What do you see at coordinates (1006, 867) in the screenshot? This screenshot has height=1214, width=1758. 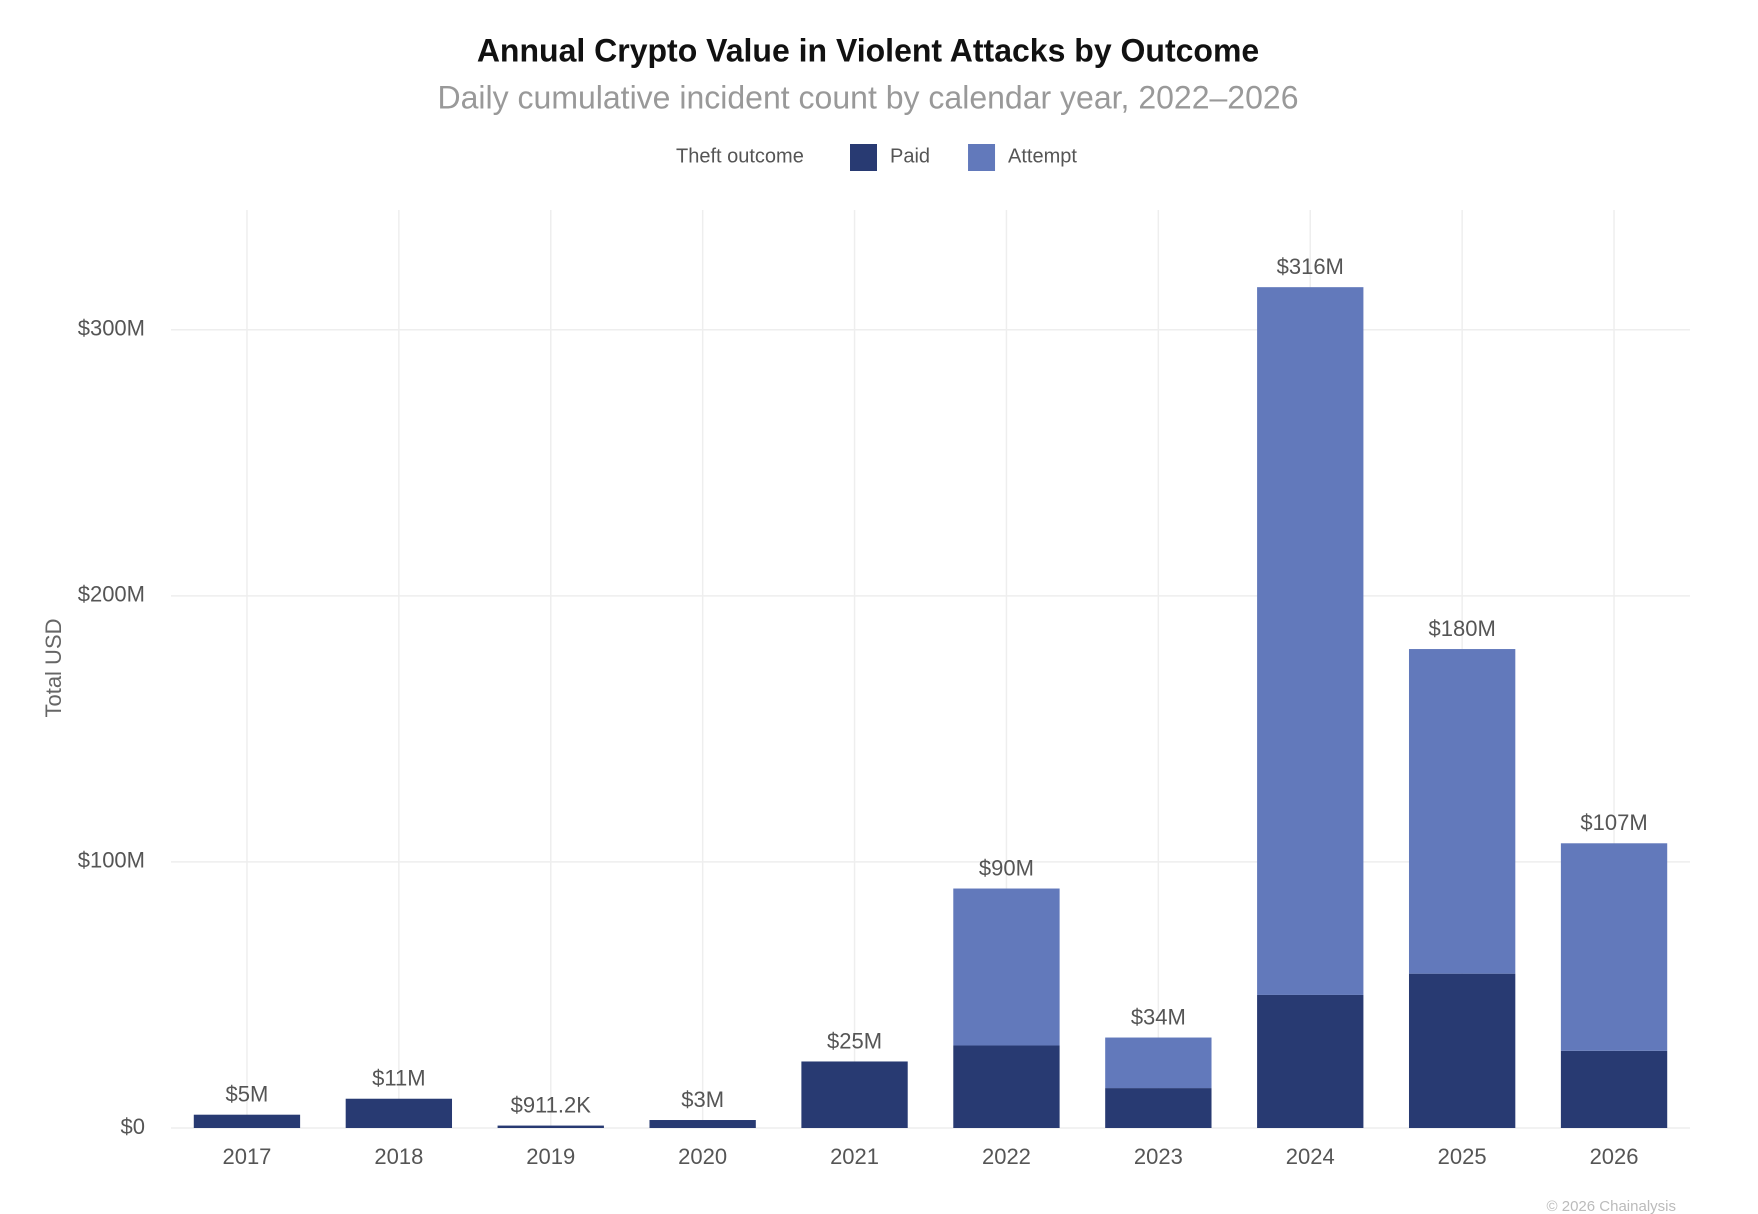 I see `total-label: $90M` at bounding box center [1006, 867].